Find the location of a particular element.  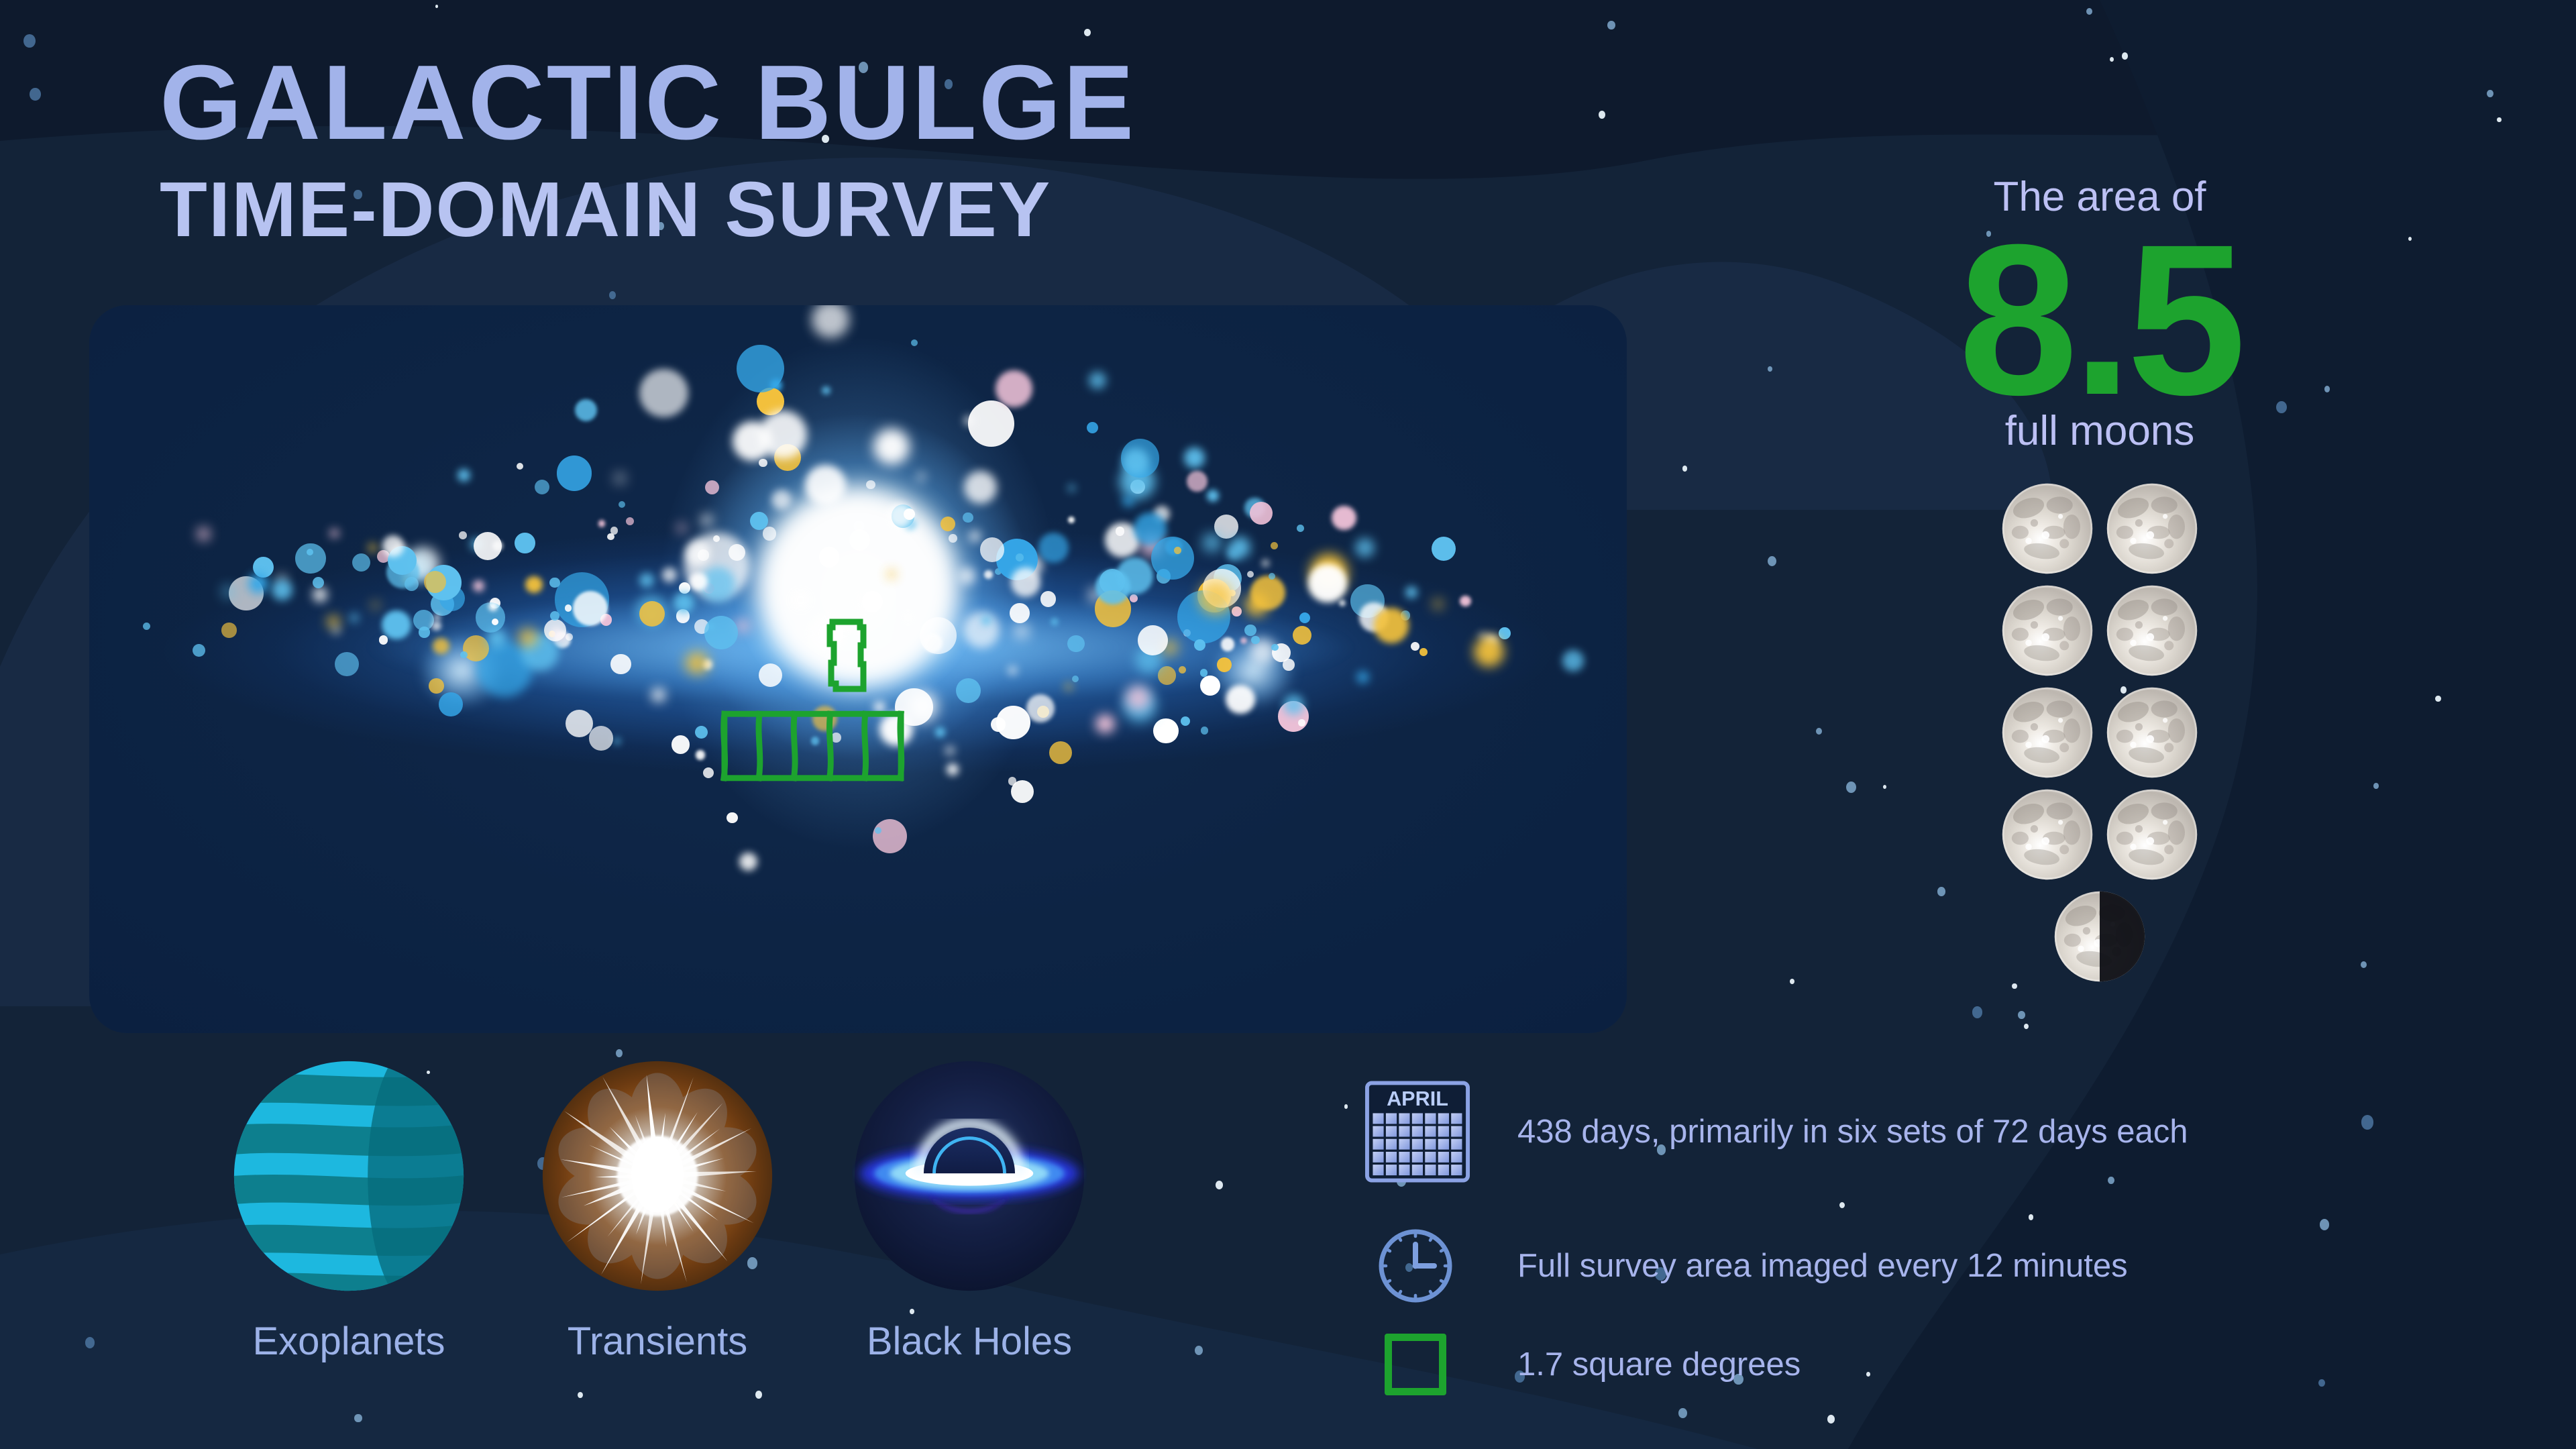

target-label: Black Holes is located at coordinates (969, 1341).